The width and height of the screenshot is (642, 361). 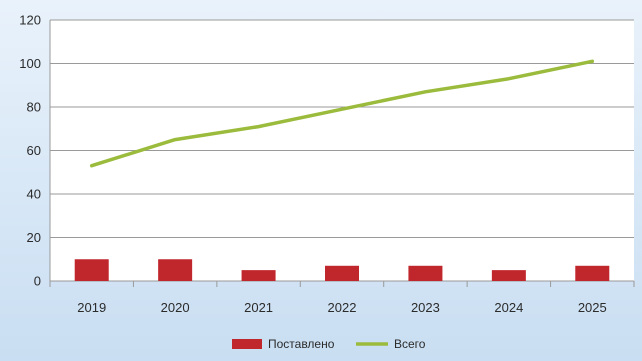 What do you see at coordinates (258, 307) in the screenshot?
I see `x-tick-label: 2021` at bounding box center [258, 307].